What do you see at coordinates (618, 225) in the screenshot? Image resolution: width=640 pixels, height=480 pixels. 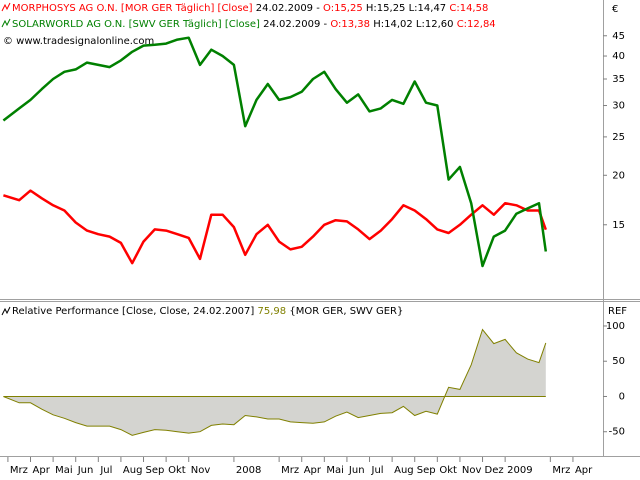 I see `y-tick-label: 15` at bounding box center [618, 225].